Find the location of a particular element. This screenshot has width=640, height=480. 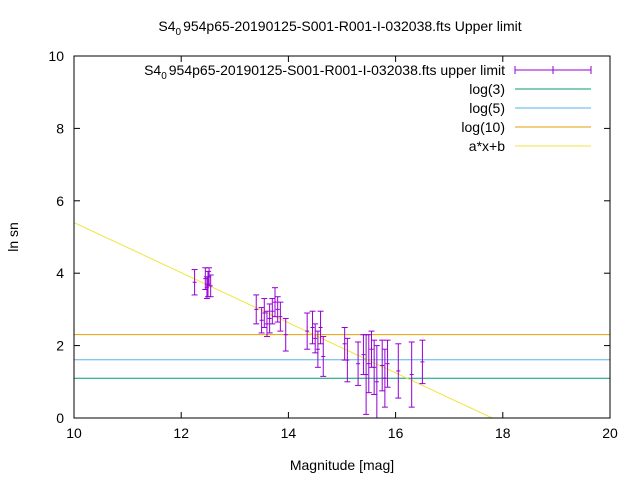

x-tick-label: 12 is located at coordinates (181, 433).